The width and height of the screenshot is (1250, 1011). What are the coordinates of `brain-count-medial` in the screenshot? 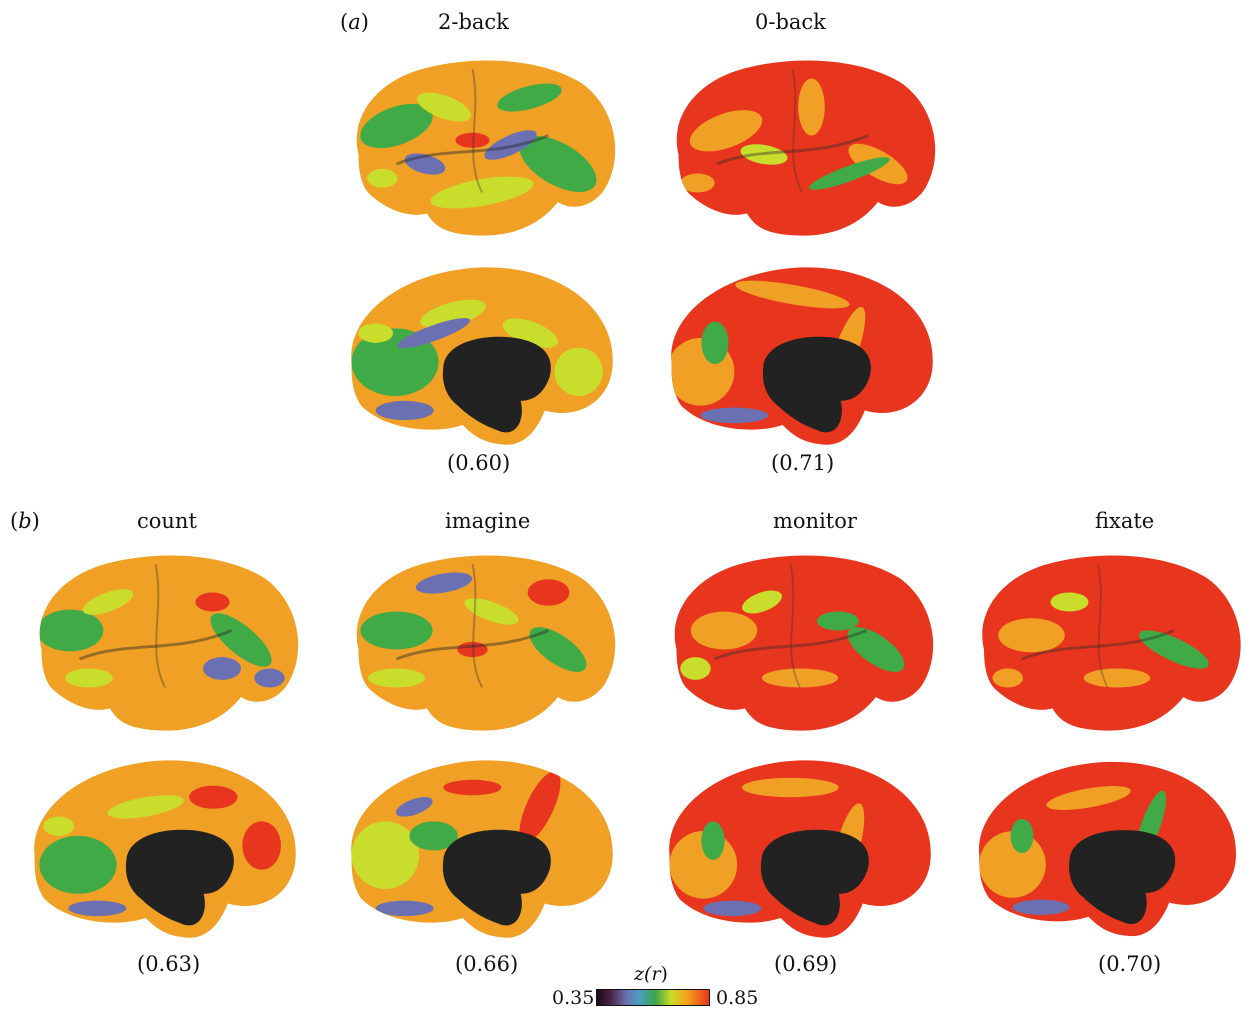 It's located at (165, 845).